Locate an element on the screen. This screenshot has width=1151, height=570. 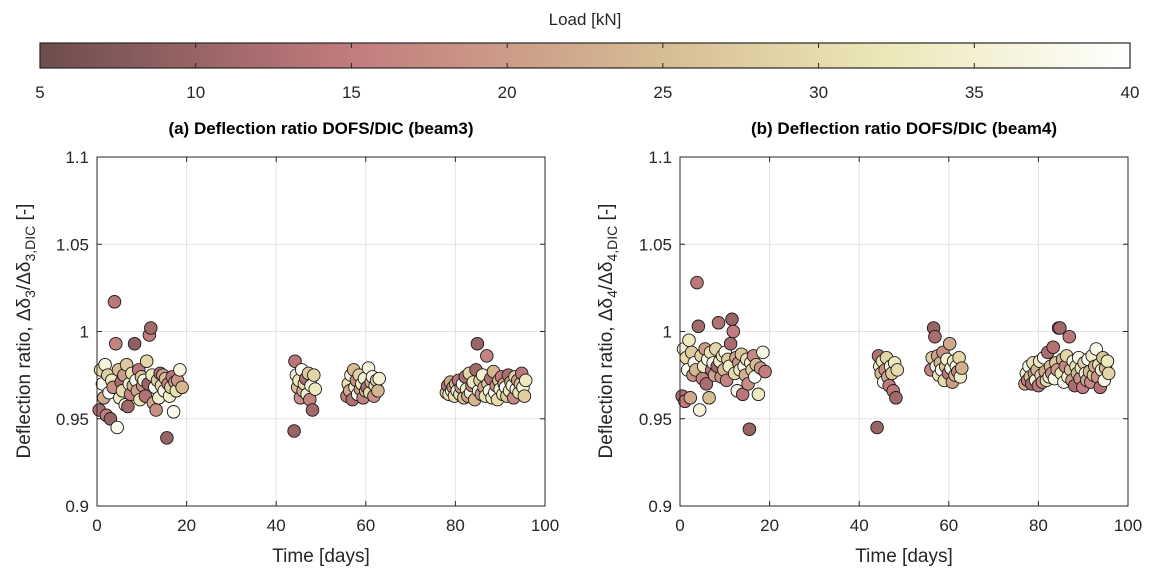
panel-a-ytick-label: 1 is located at coordinates (84, 332).